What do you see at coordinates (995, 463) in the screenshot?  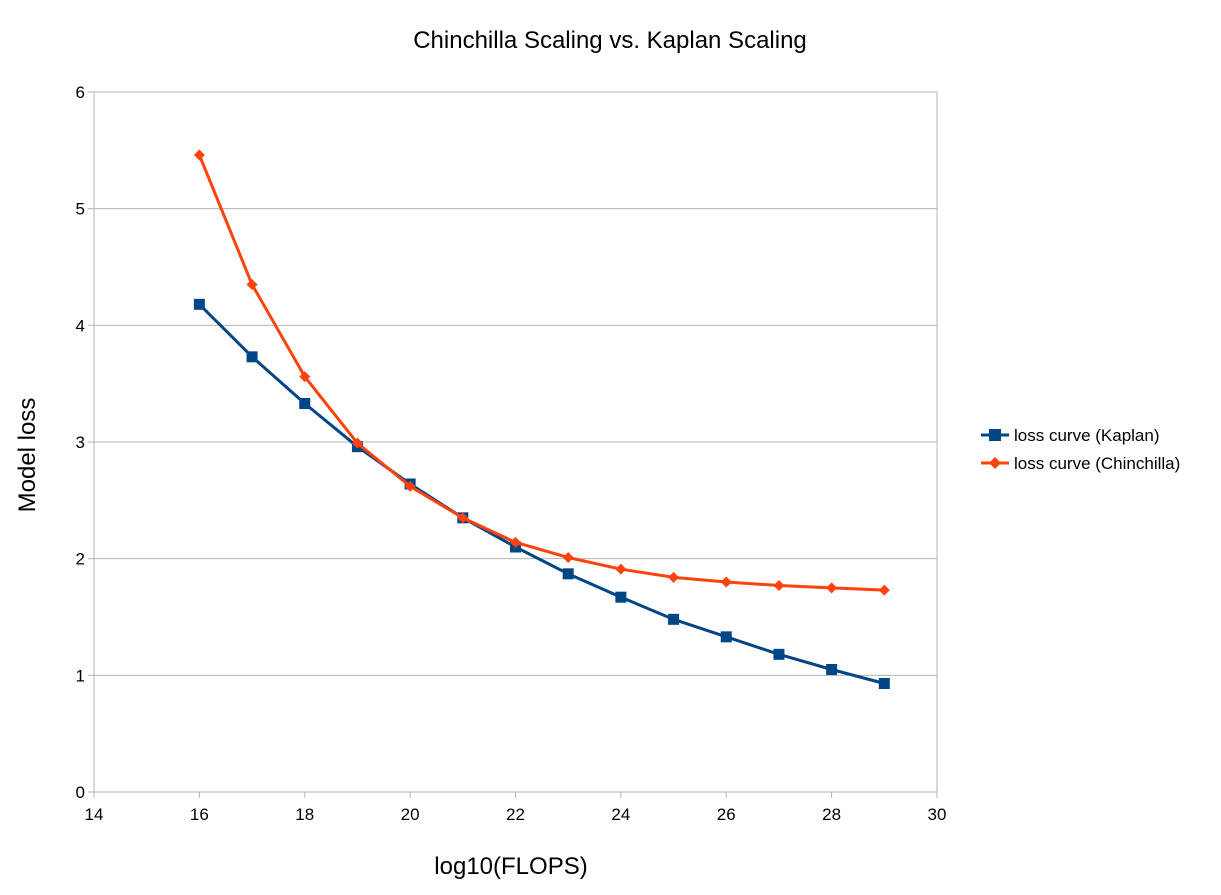 I see `legend-chinchilla-diamond-icon` at bounding box center [995, 463].